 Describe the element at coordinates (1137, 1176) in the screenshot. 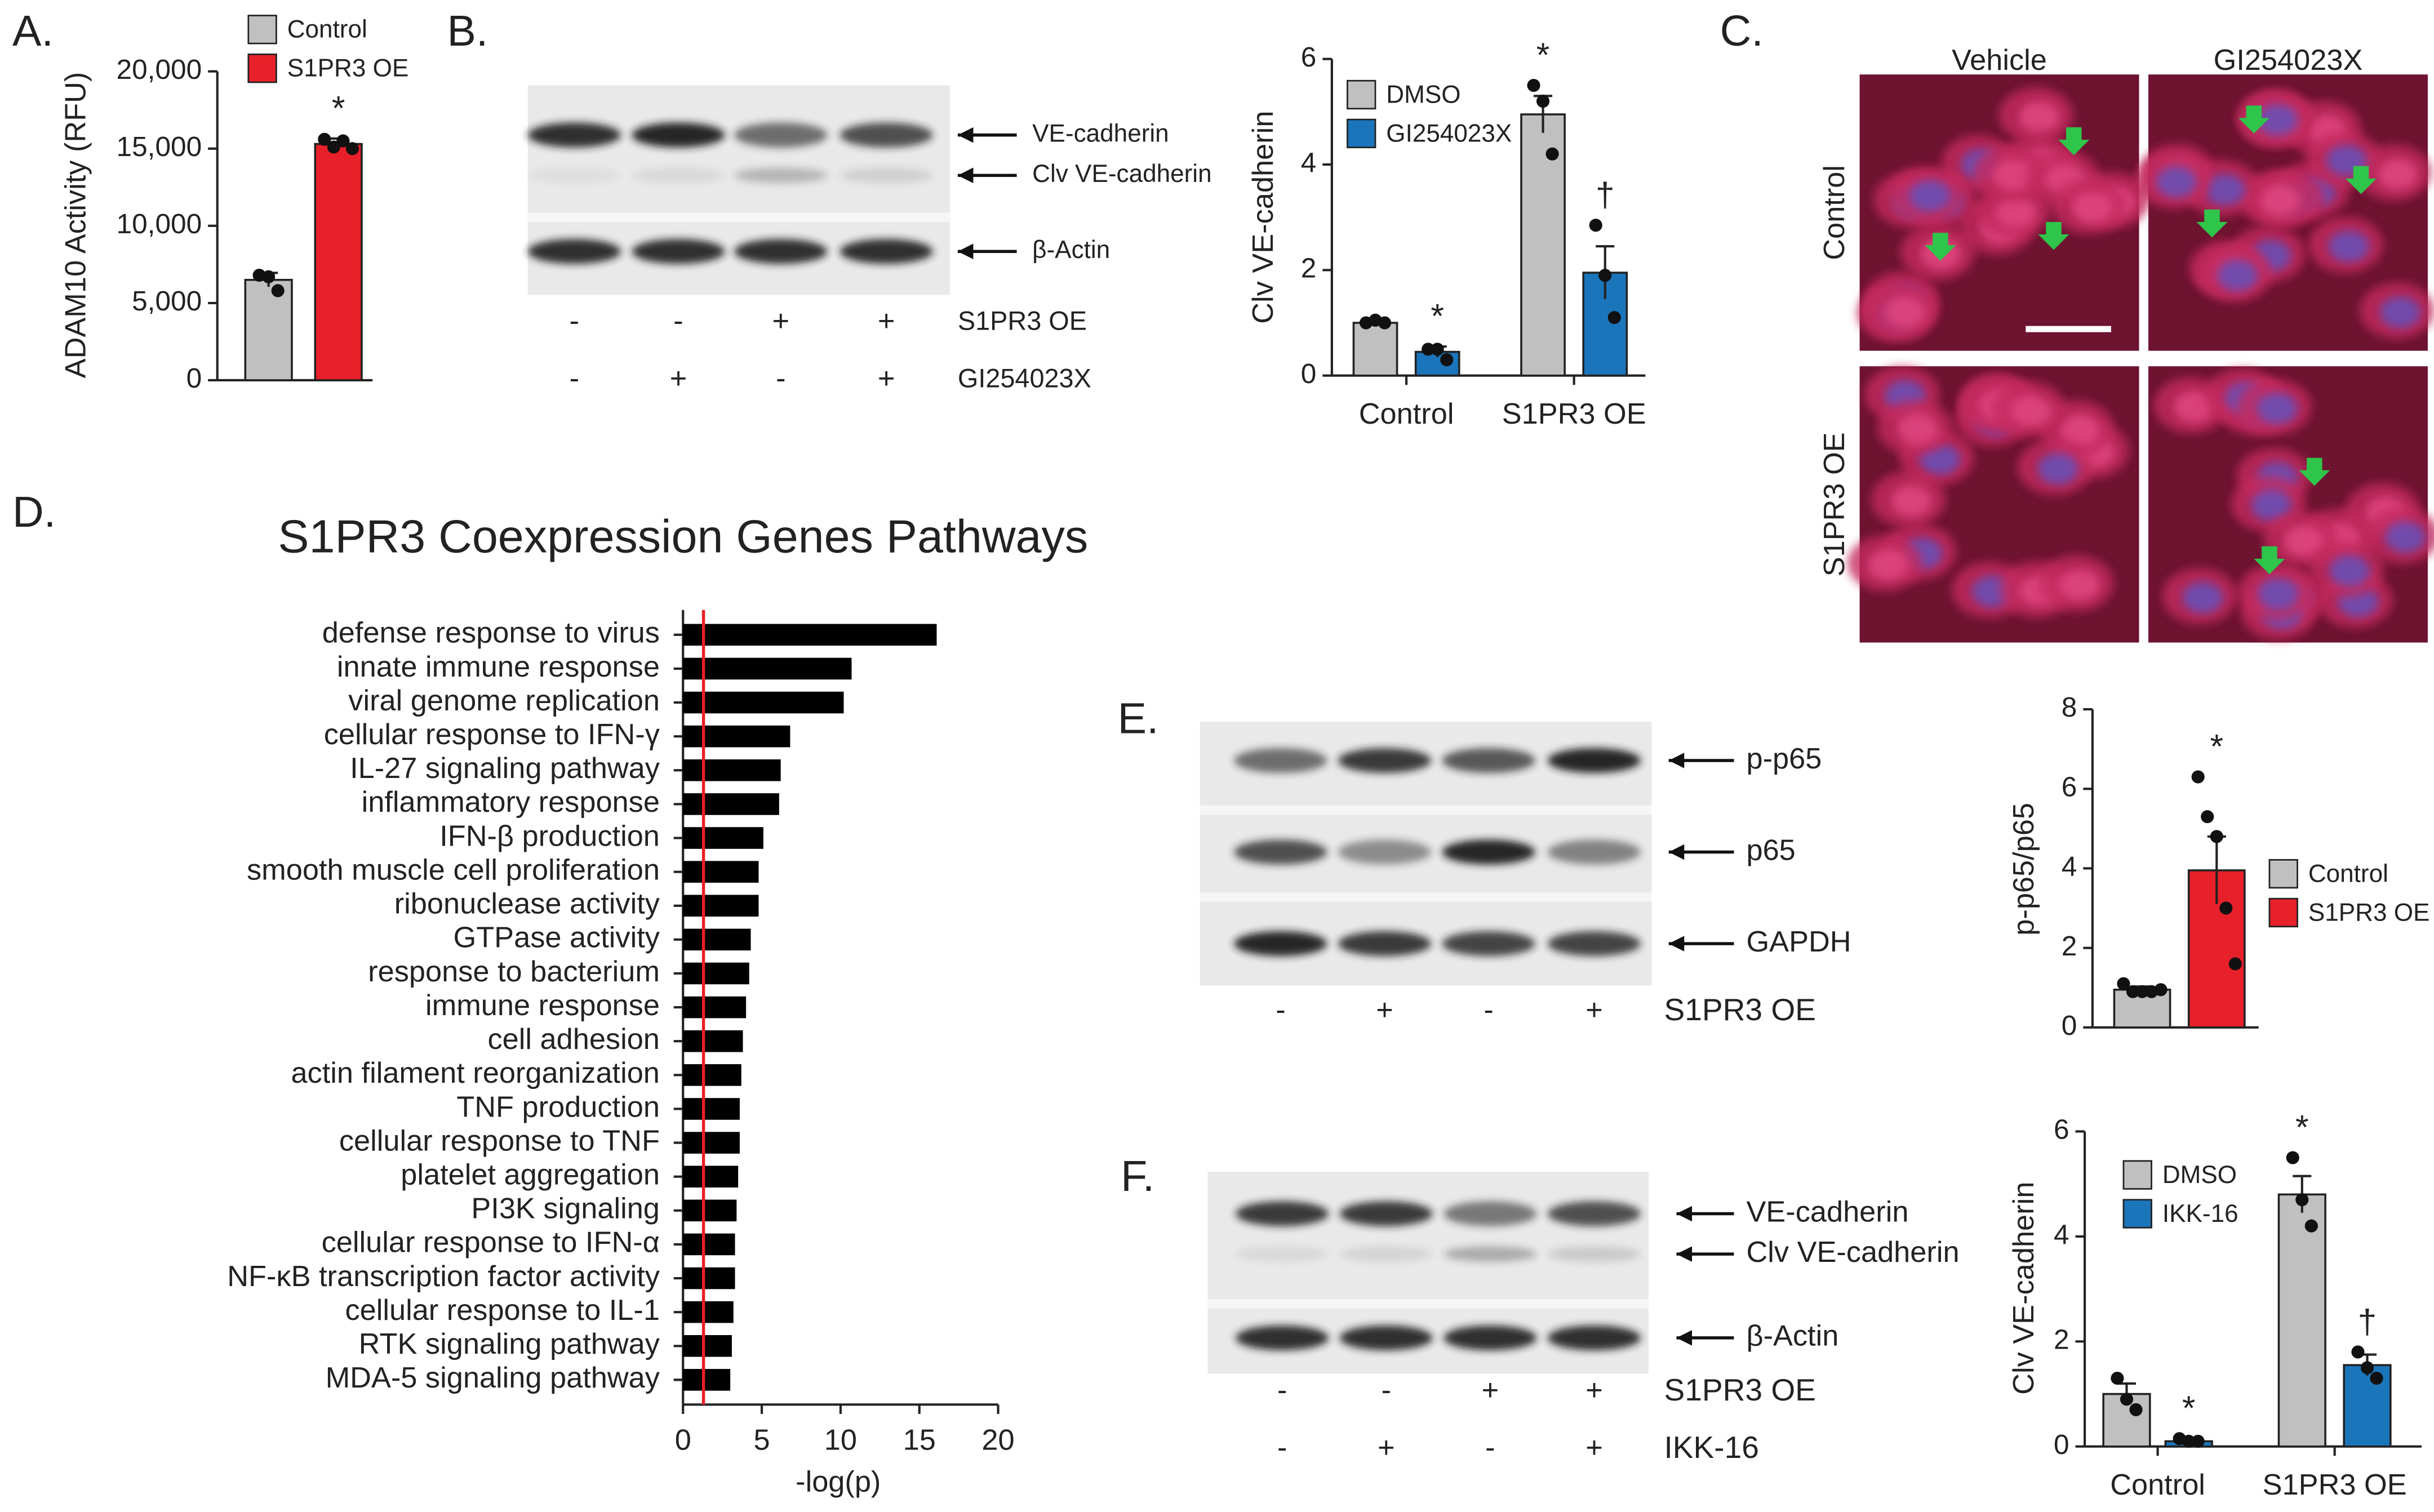

I see `panel-label: F.` at that location.